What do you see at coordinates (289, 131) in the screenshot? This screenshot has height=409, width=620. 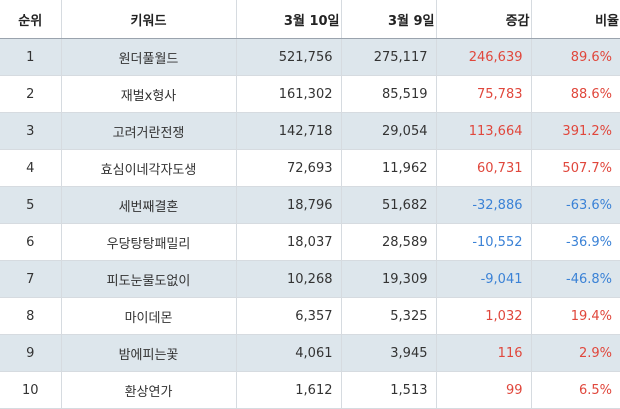 I see `current-count-cell: 142,718` at bounding box center [289, 131].